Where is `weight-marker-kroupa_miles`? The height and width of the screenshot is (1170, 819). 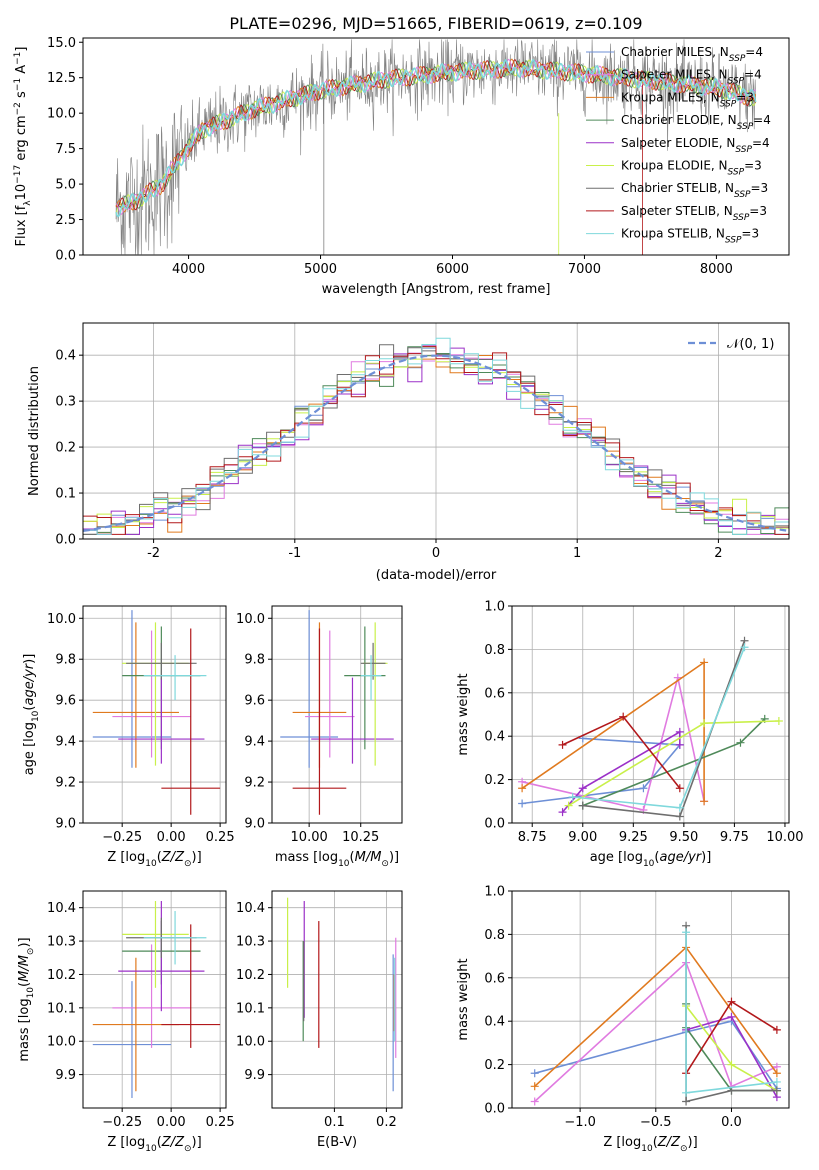
weight-marker-kroupa_miles is located at coordinates (704, 801).